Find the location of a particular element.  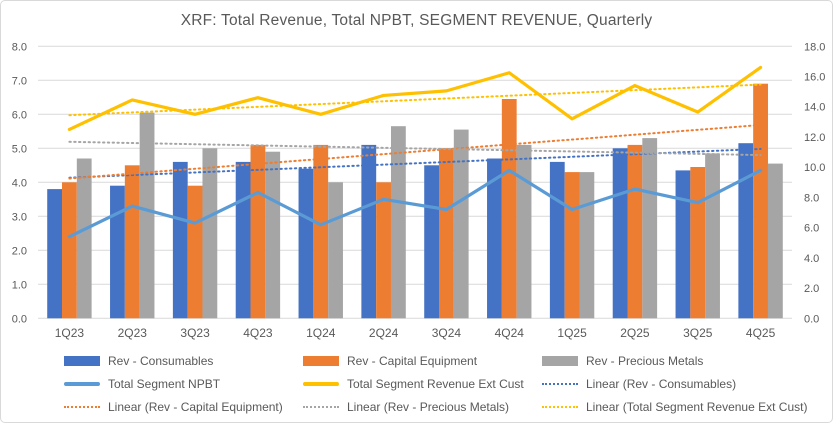

npbt-line is located at coordinates (415, 203).